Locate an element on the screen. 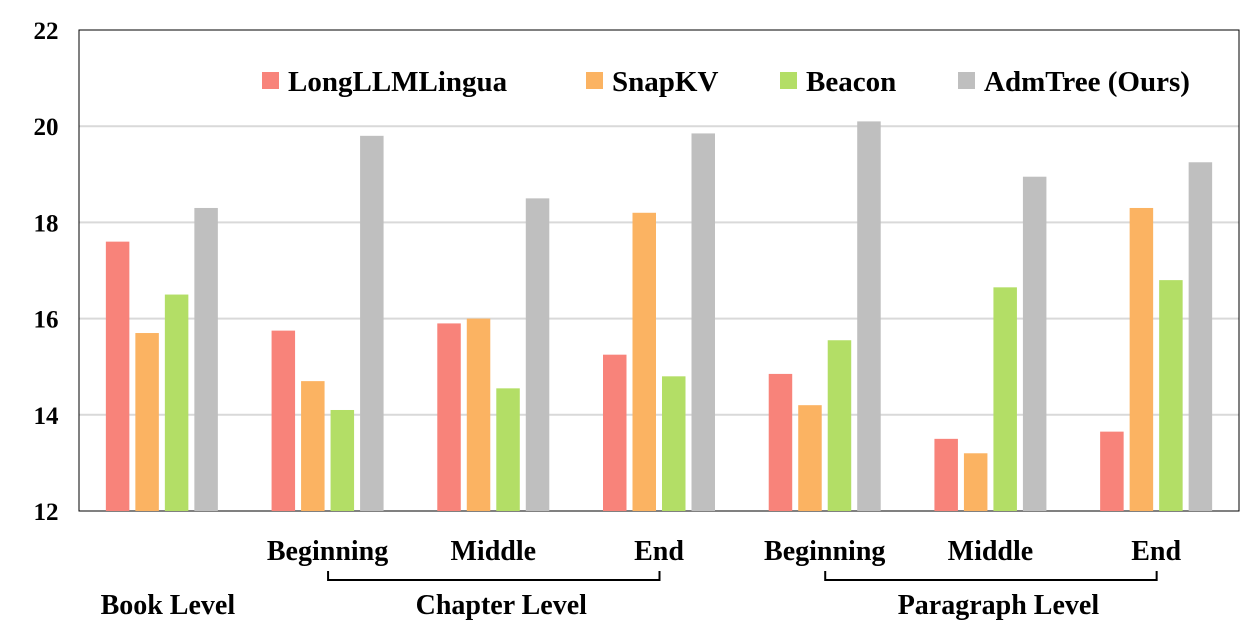  y-tick-label: 22 is located at coordinates (46, 31).